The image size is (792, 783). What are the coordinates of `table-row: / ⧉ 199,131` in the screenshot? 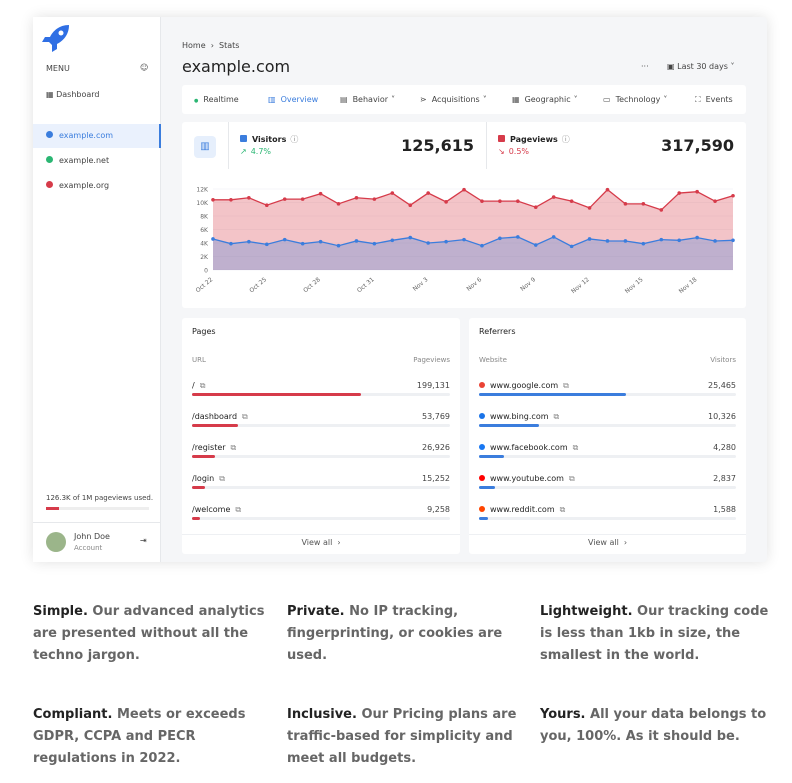 It's located at (321, 391).